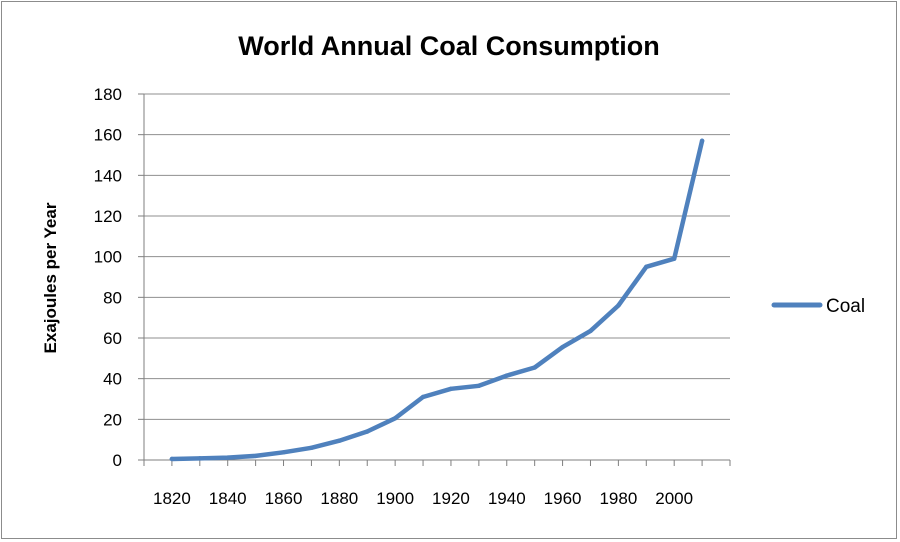 The image size is (900, 542). What do you see at coordinates (507, 498) in the screenshot?
I see `x-tick-label: 1940` at bounding box center [507, 498].